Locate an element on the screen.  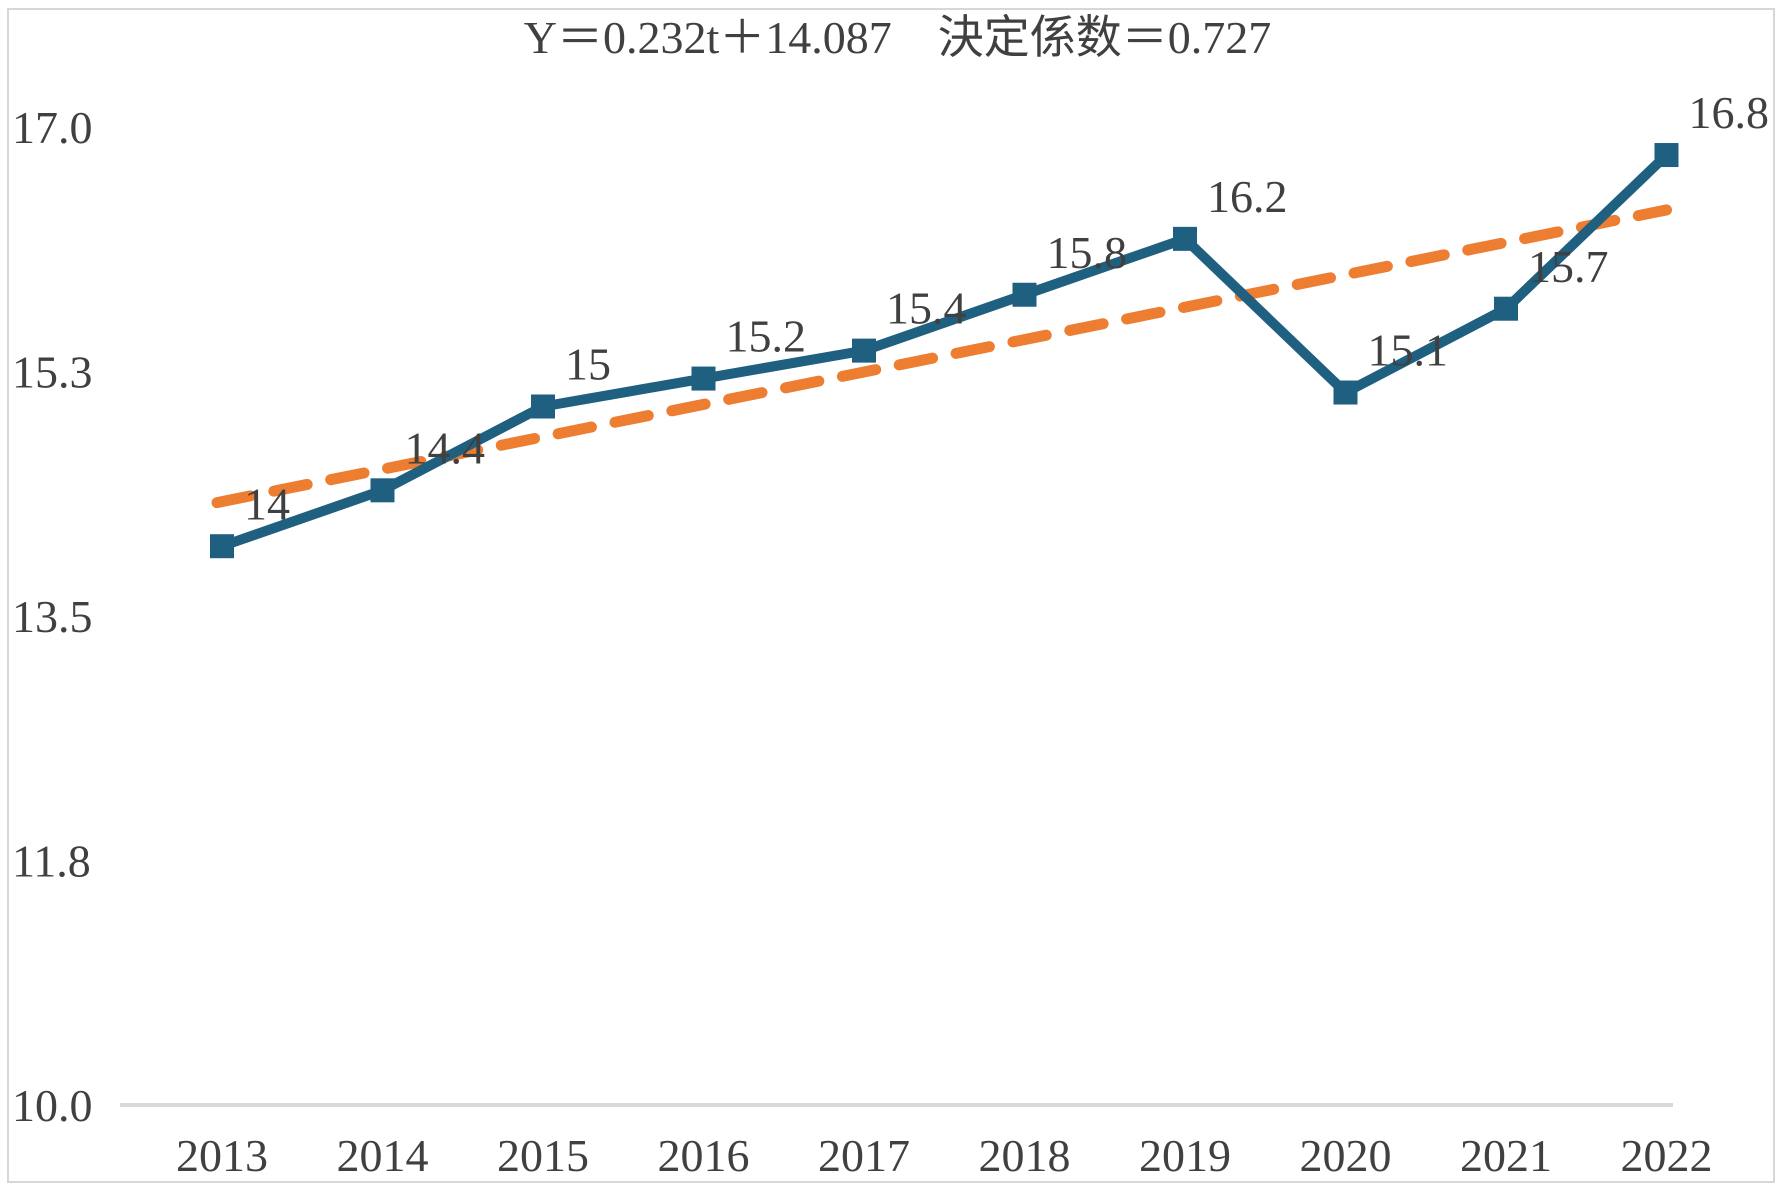
data-point-label: 15.2 is located at coordinates (766, 336).